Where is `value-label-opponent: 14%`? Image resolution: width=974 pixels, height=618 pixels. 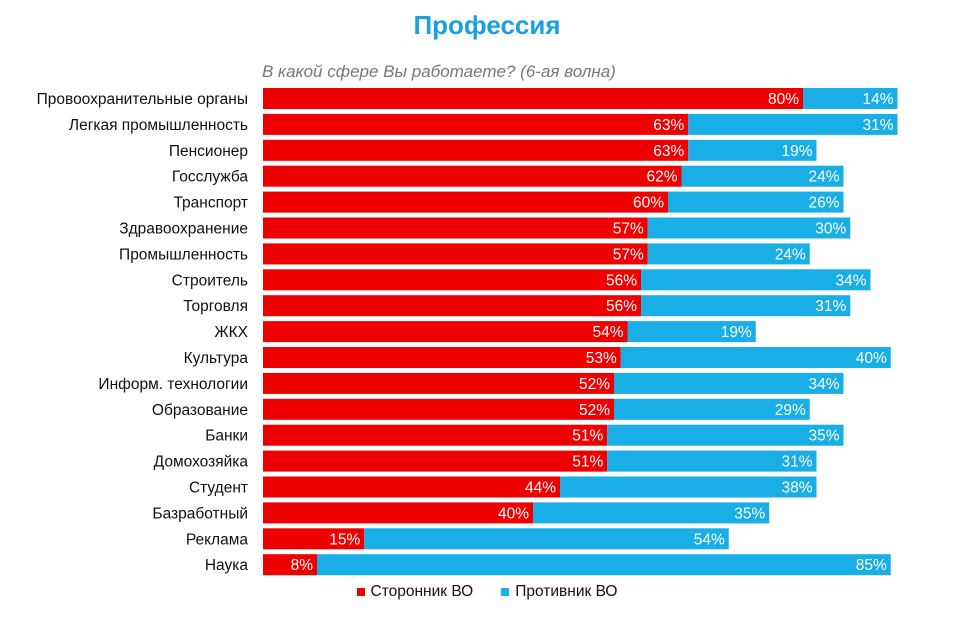
value-label-opponent: 14% is located at coordinates (877, 99).